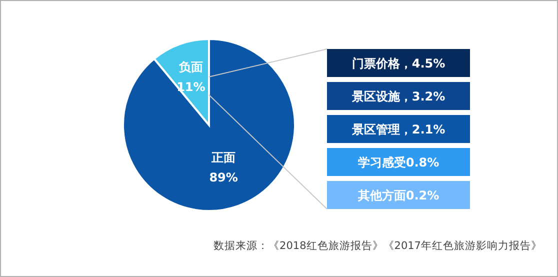 The height and width of the screenshot is (277, 558). Describe the element at coordinates (398, 129) in the screenshot. I see `category-label: 景区管理，2.1%` at that location.